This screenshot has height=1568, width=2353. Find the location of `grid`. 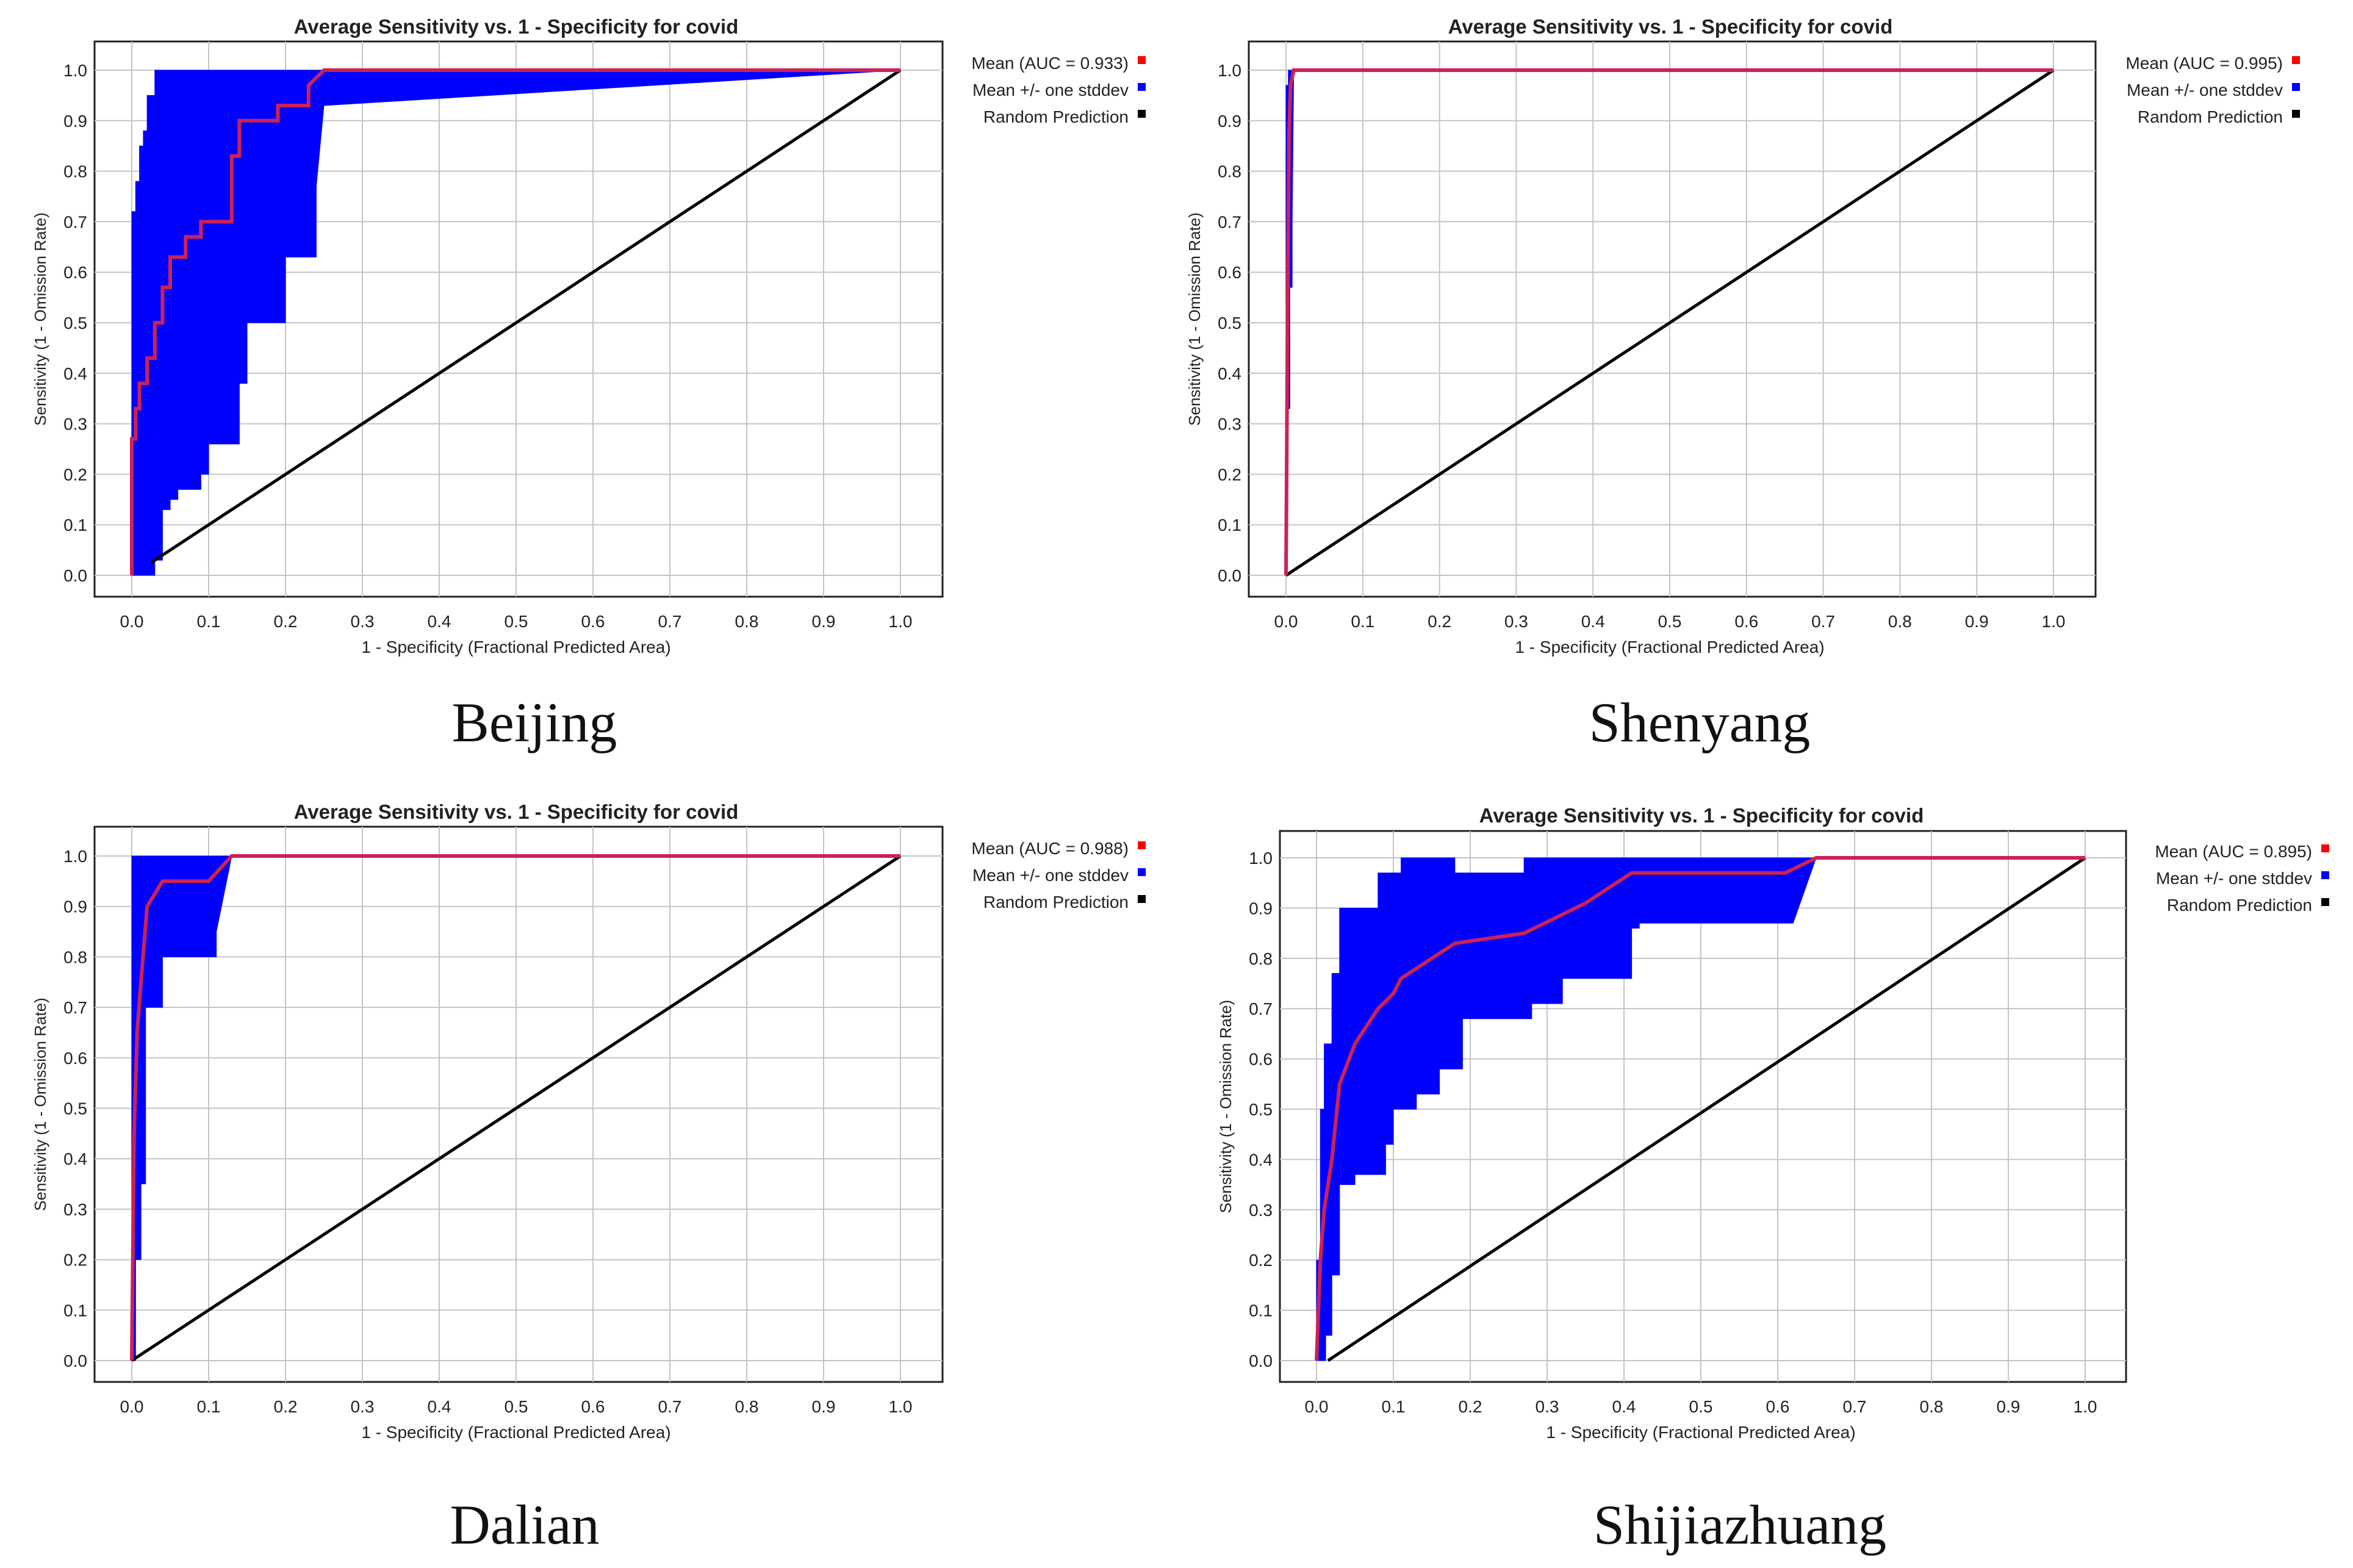

grid is located at coordinates (1703, 1106).